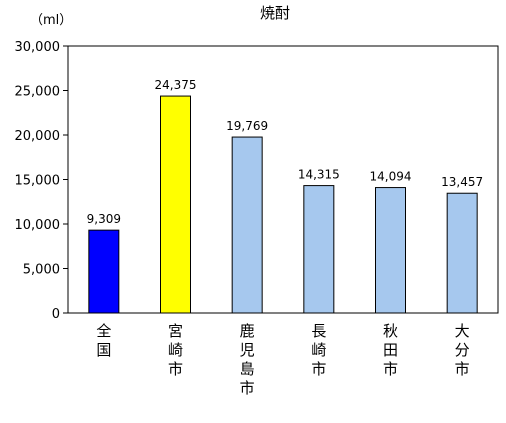 Image resolution: width=506 pixels, height=423 pixels. What do you see at coordinates (319, 175) in the screenshot?
I see `data-label: 14,315` at bounding box center [319, 175].